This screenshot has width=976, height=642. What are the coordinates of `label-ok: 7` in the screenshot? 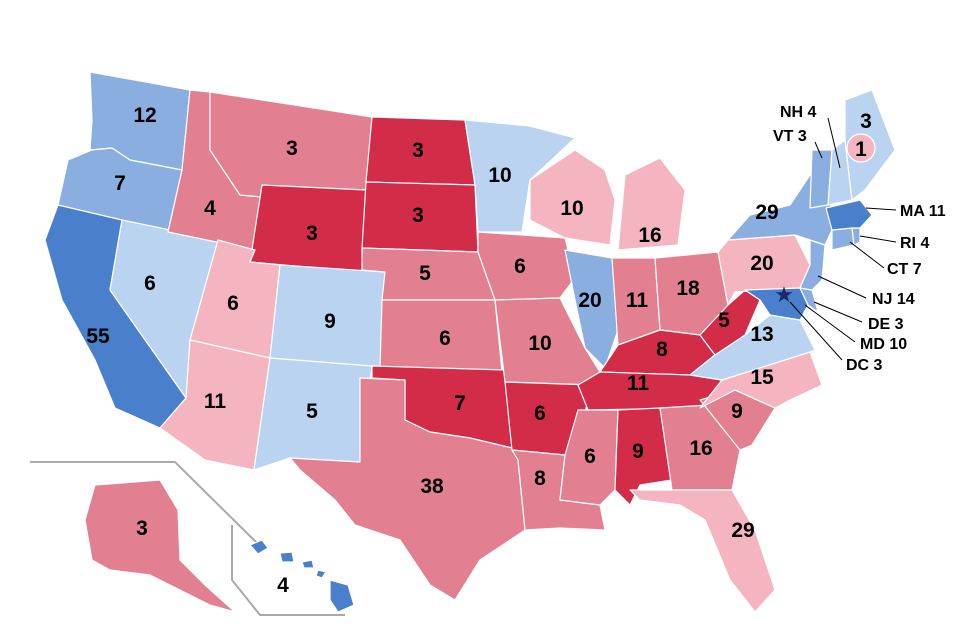 It's located at (460, 403).